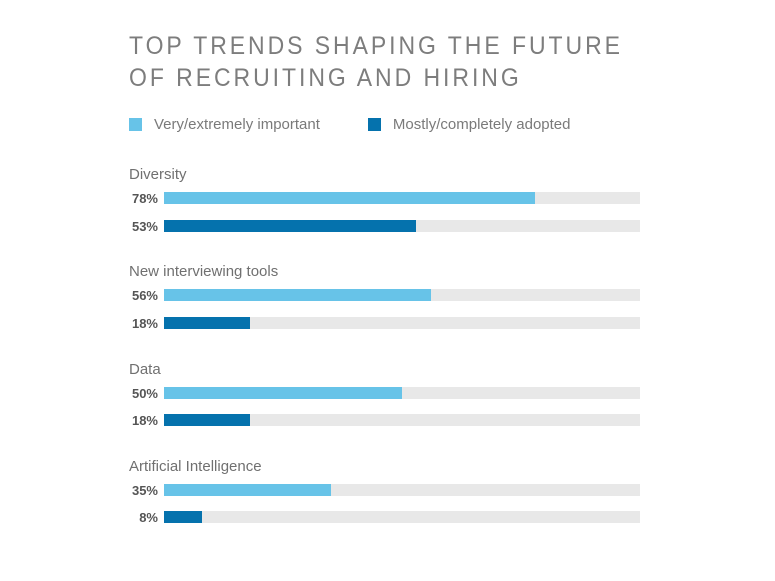 The width and height of the screenshot is (775, 581). What do you see at coordinates (374, 124) in the screenshot?
I see `legend-swatch-adopted` at bounding box center [374, 124].